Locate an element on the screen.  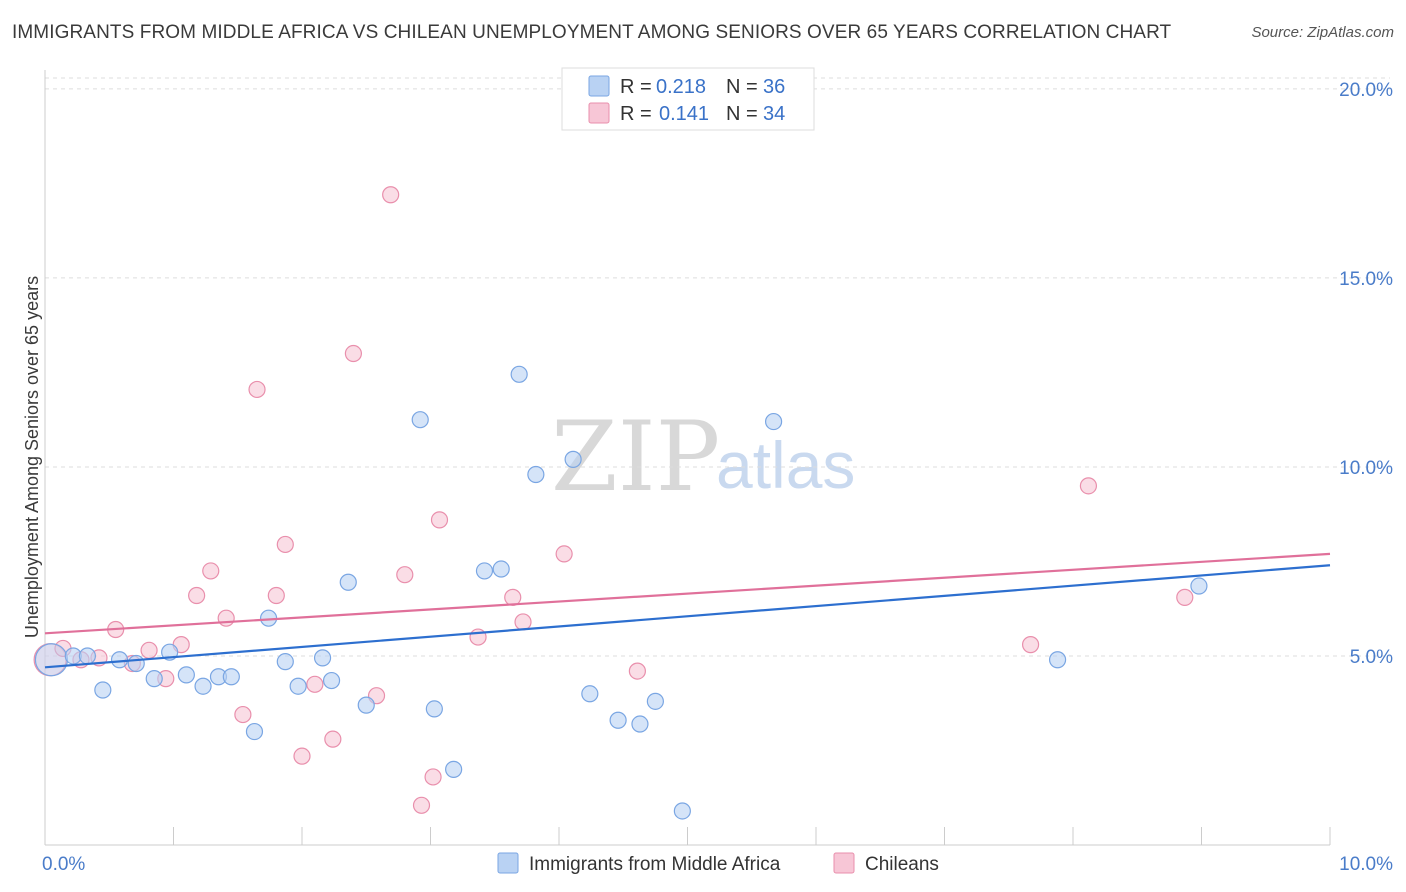
chileans-trend-line is located at coordinates (687, 593).